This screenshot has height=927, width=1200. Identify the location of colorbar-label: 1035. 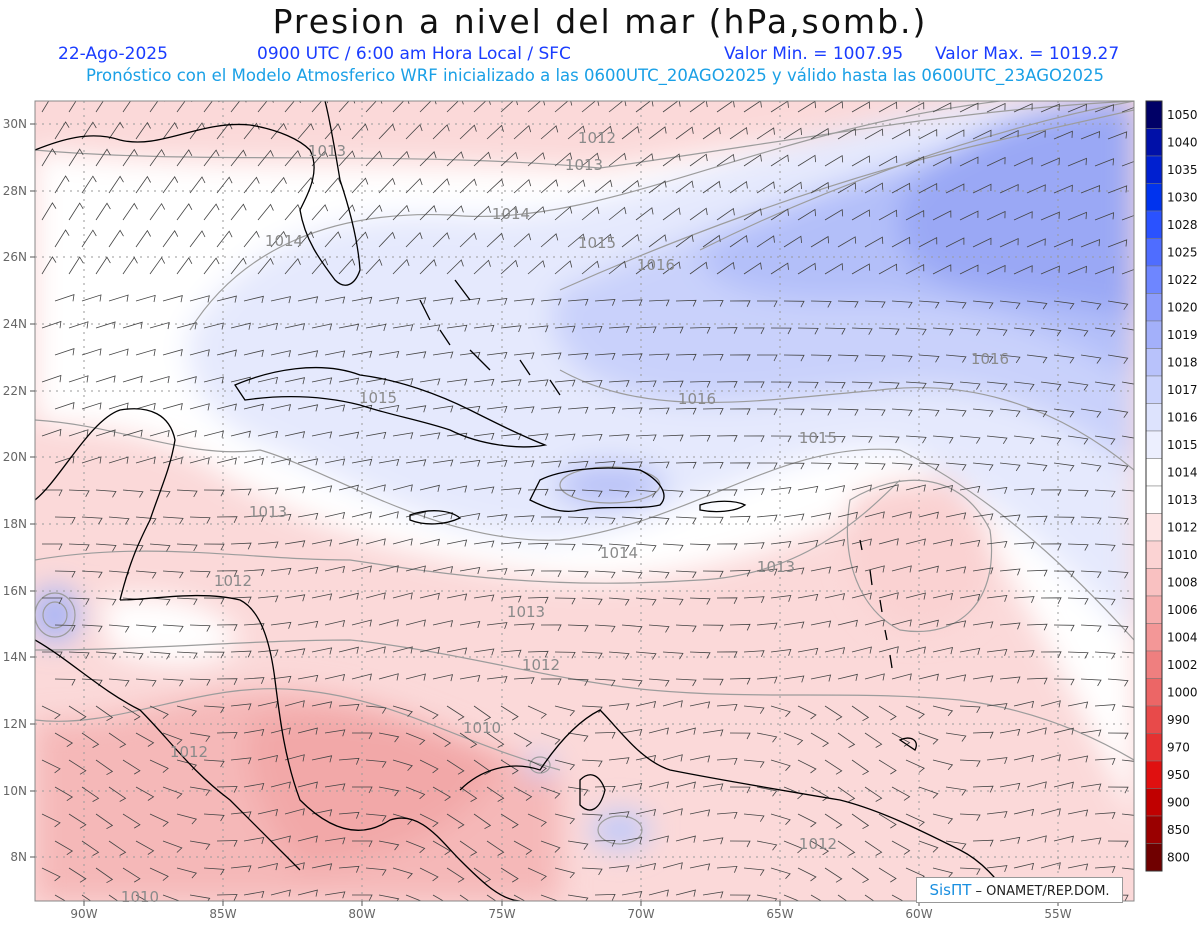
(1182, 170).